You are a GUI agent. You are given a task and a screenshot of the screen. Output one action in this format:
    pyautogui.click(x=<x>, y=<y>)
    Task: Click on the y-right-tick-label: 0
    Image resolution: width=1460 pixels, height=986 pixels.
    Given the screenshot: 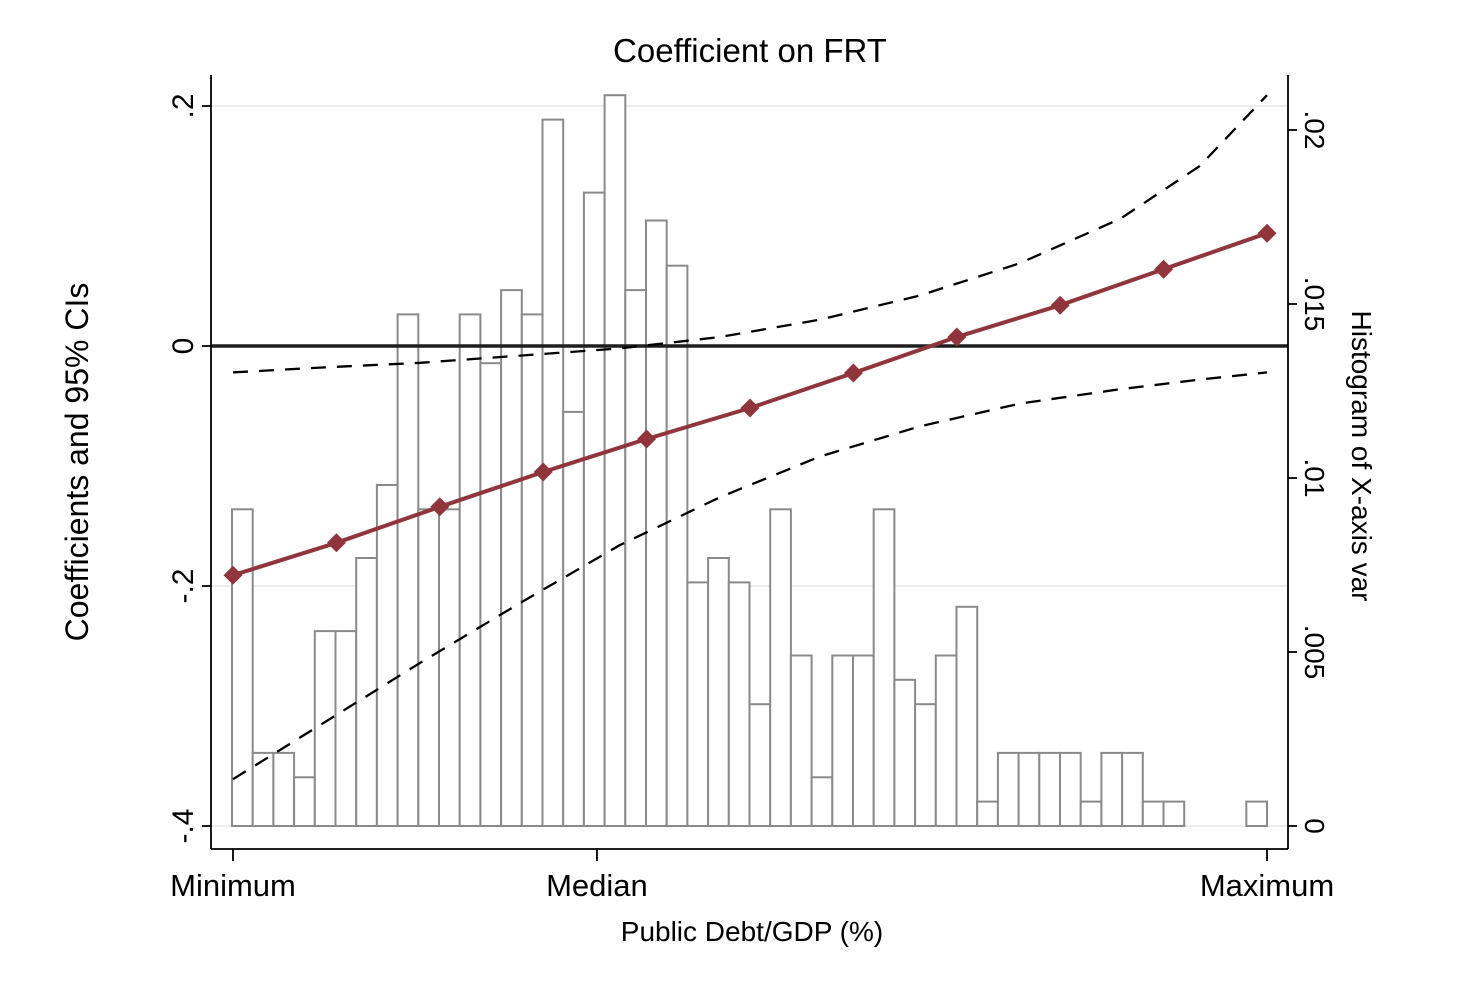 What is the action you would take?
    pyautogui.click(x=1314, y=826)
    